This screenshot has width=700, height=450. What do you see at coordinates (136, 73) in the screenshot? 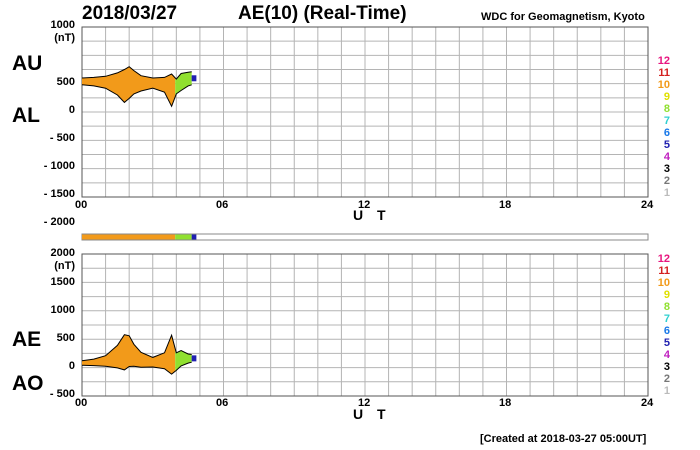
I see `top-series-au` at bounding box center [136, 73].